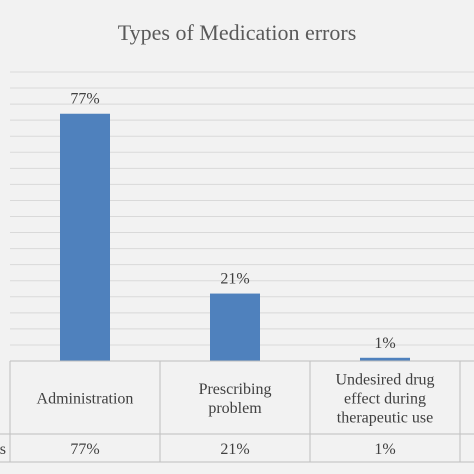 Image resolution: width=474 pixels, height=474 pixels. Describe the element at coordinates (85, 399) in the screenshot. I see `category-label: Administration` at that location.